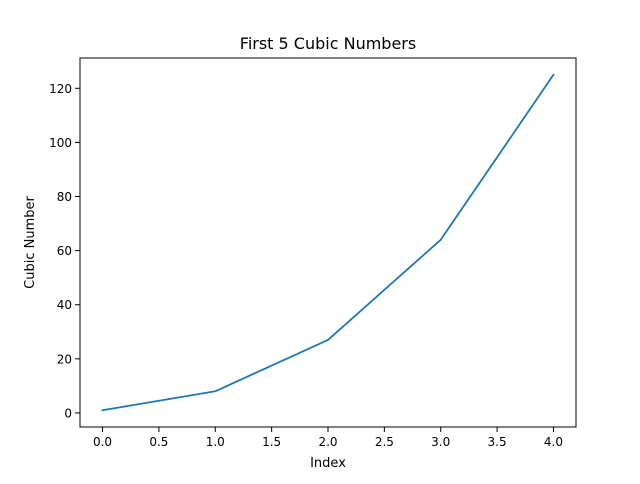  What do you see at coordinates (158, 442) in the screenshot?
I see `x-tick-label: 0.5` at bounding box center [158, 442].